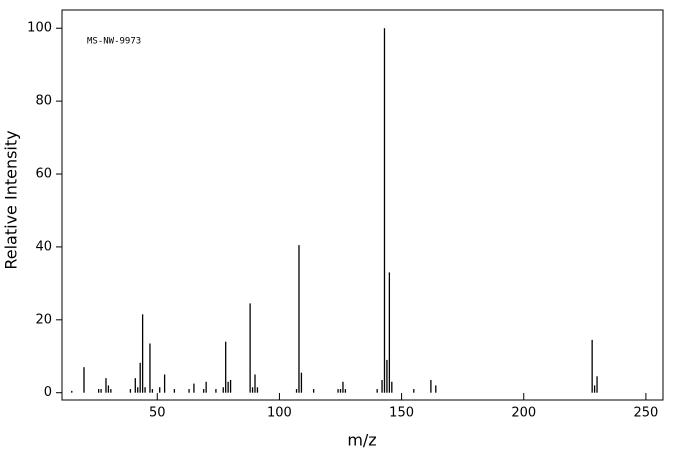  What do you see at coordinates (43, 319) in the screenshot?
I see `y-tick-label: 20` at bounding box center [43, 319].